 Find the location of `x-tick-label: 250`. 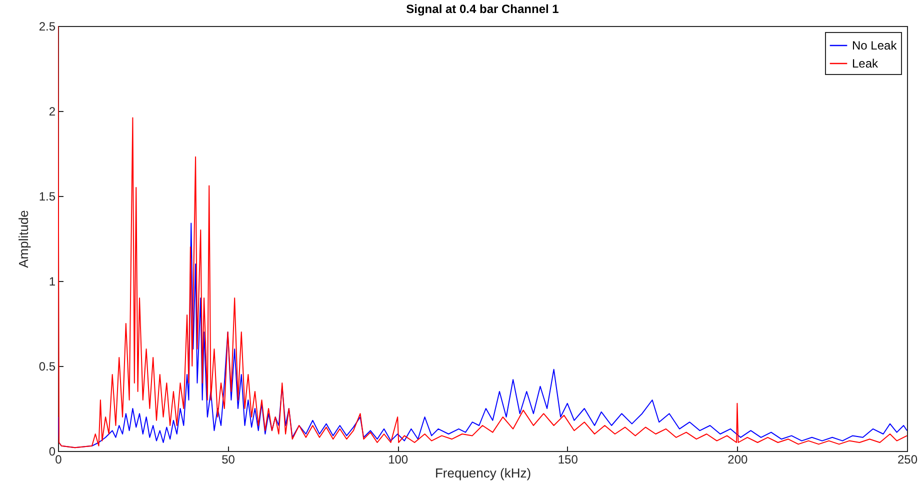

x-tick-label: 250 is located at coordinates (907, 459).